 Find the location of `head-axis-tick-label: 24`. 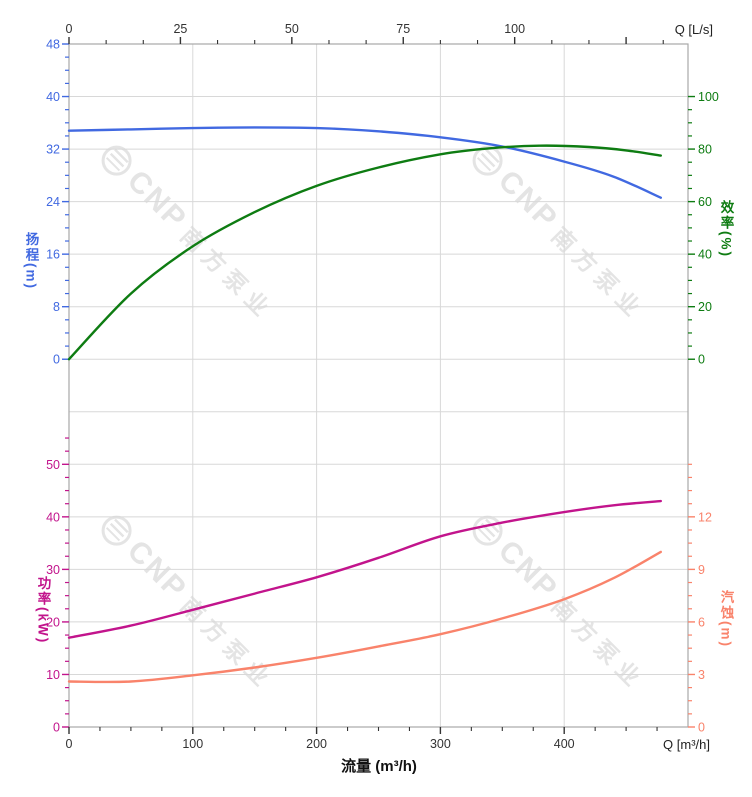

head-axis-tick-label: 24 is located at coordinates (53, 202).